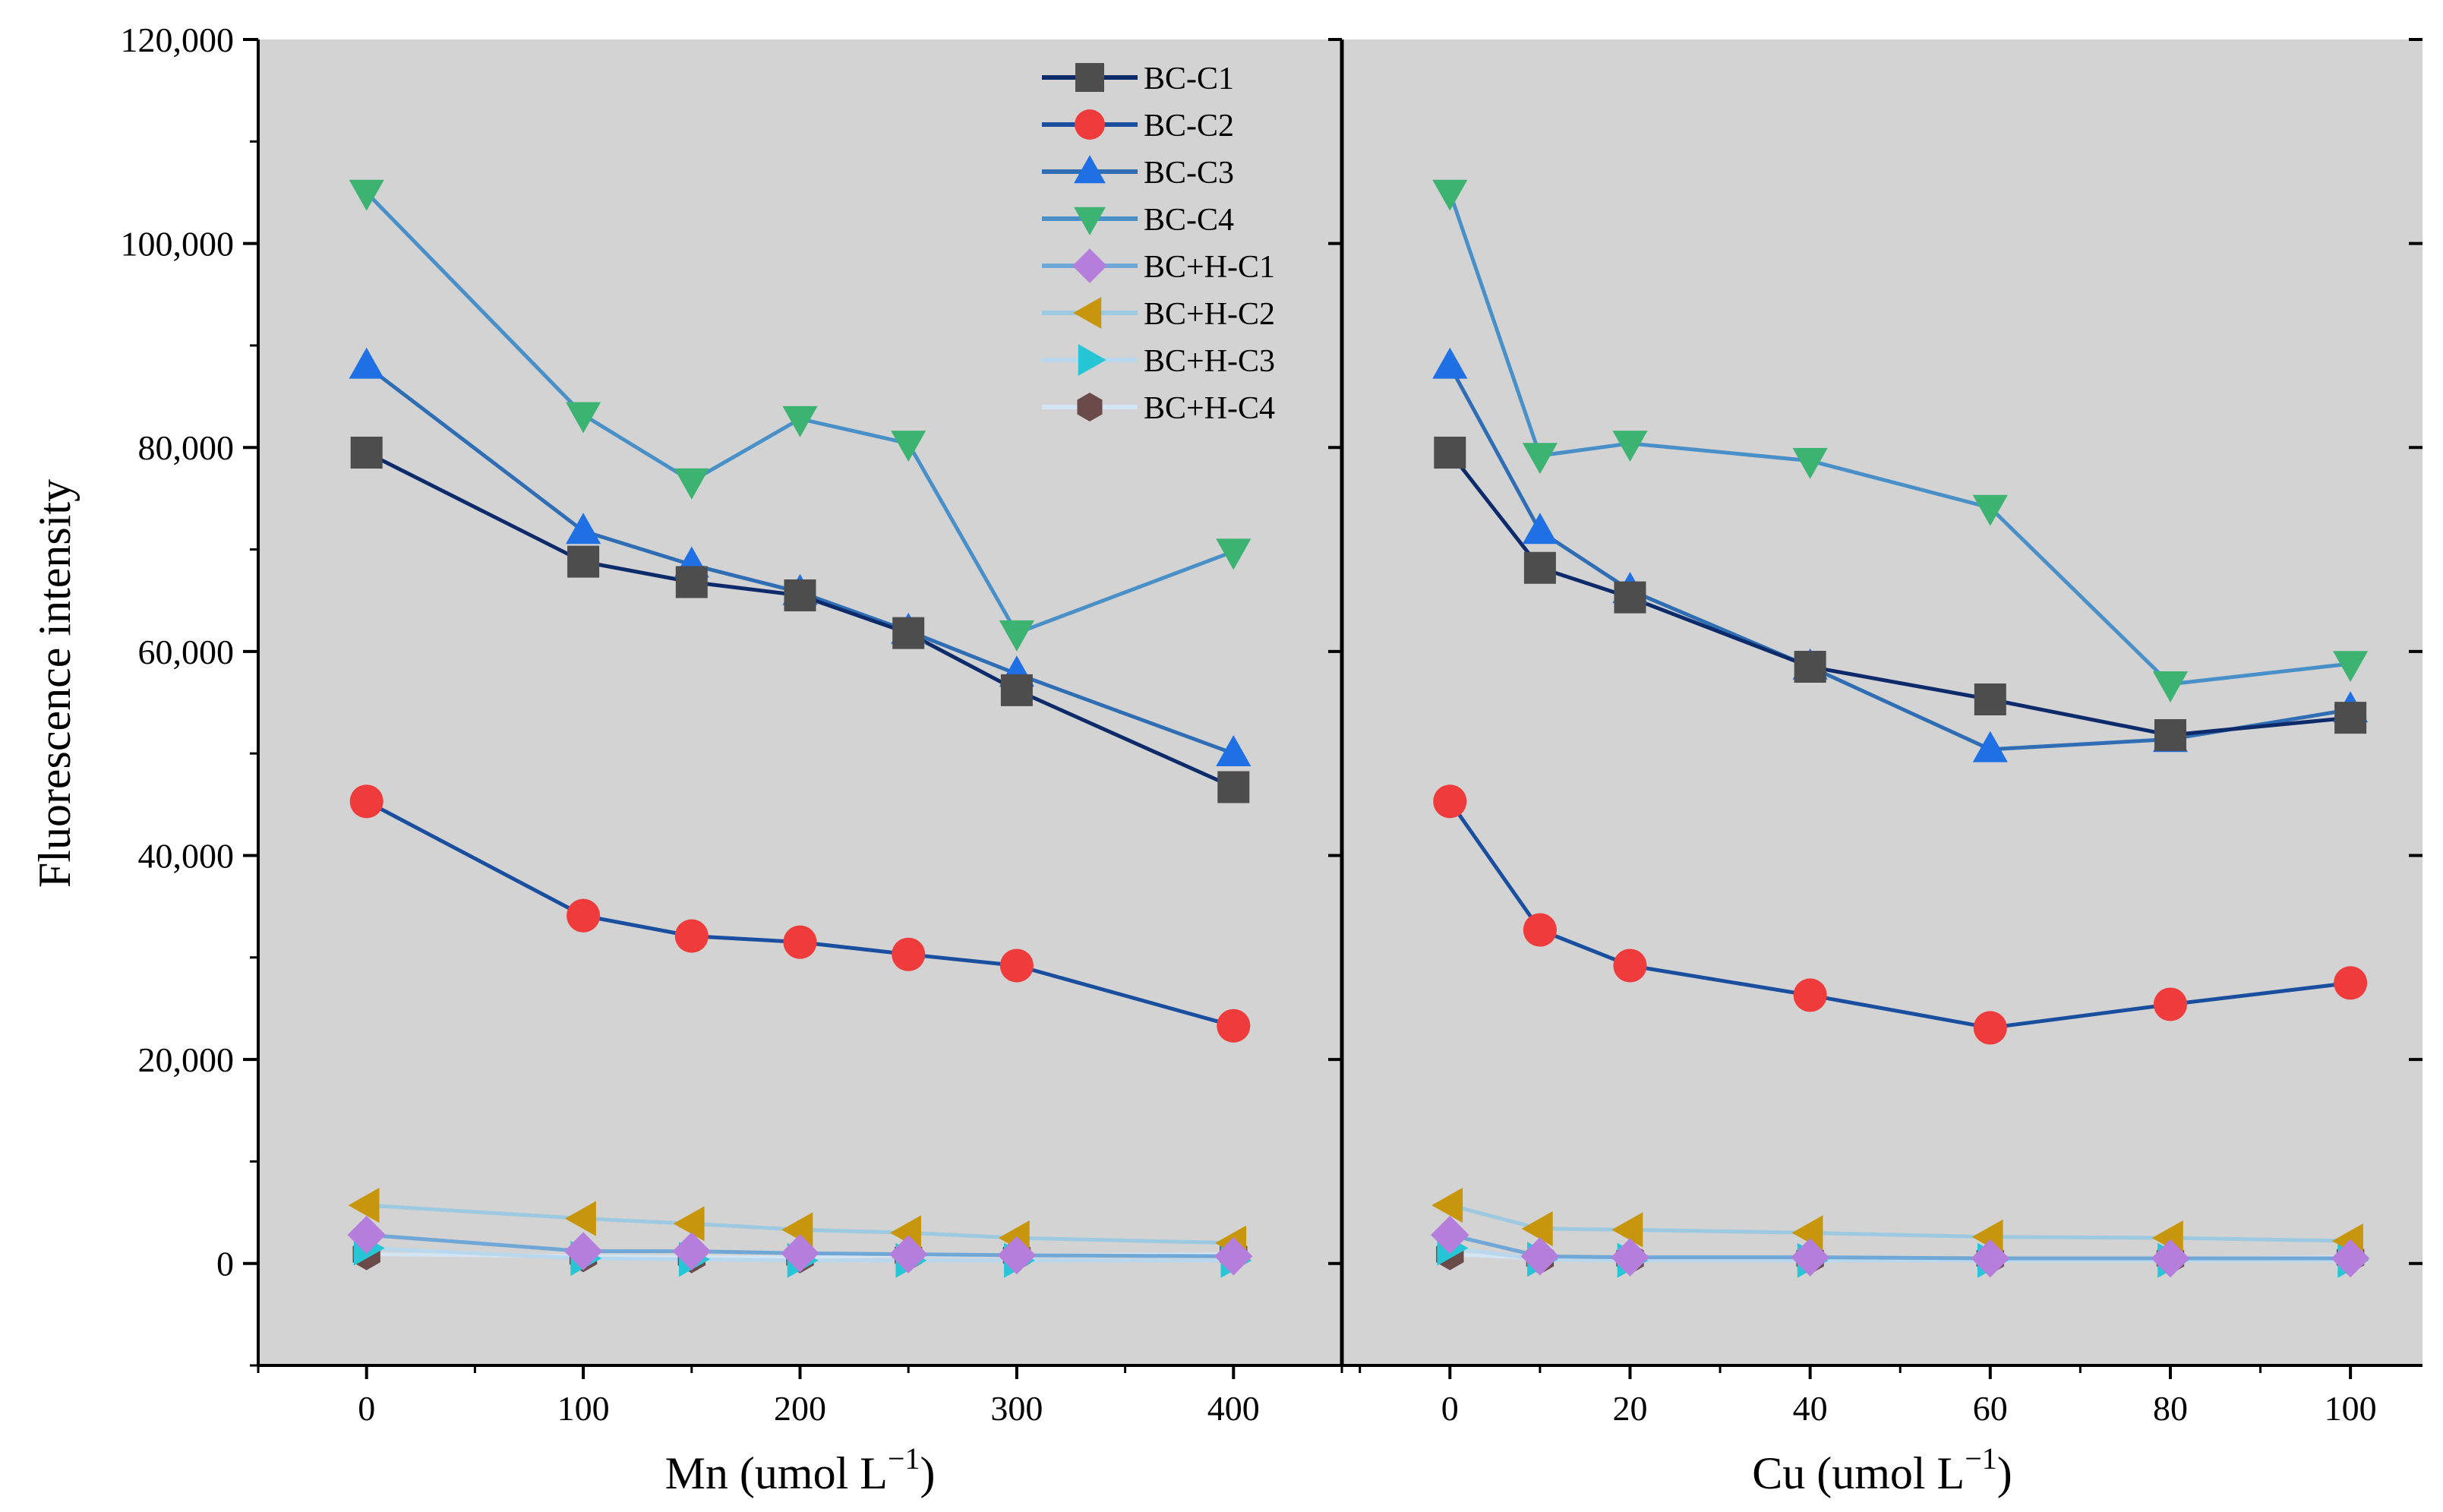  I want to click on legend-label: BC-C4, so click(1189, 220).